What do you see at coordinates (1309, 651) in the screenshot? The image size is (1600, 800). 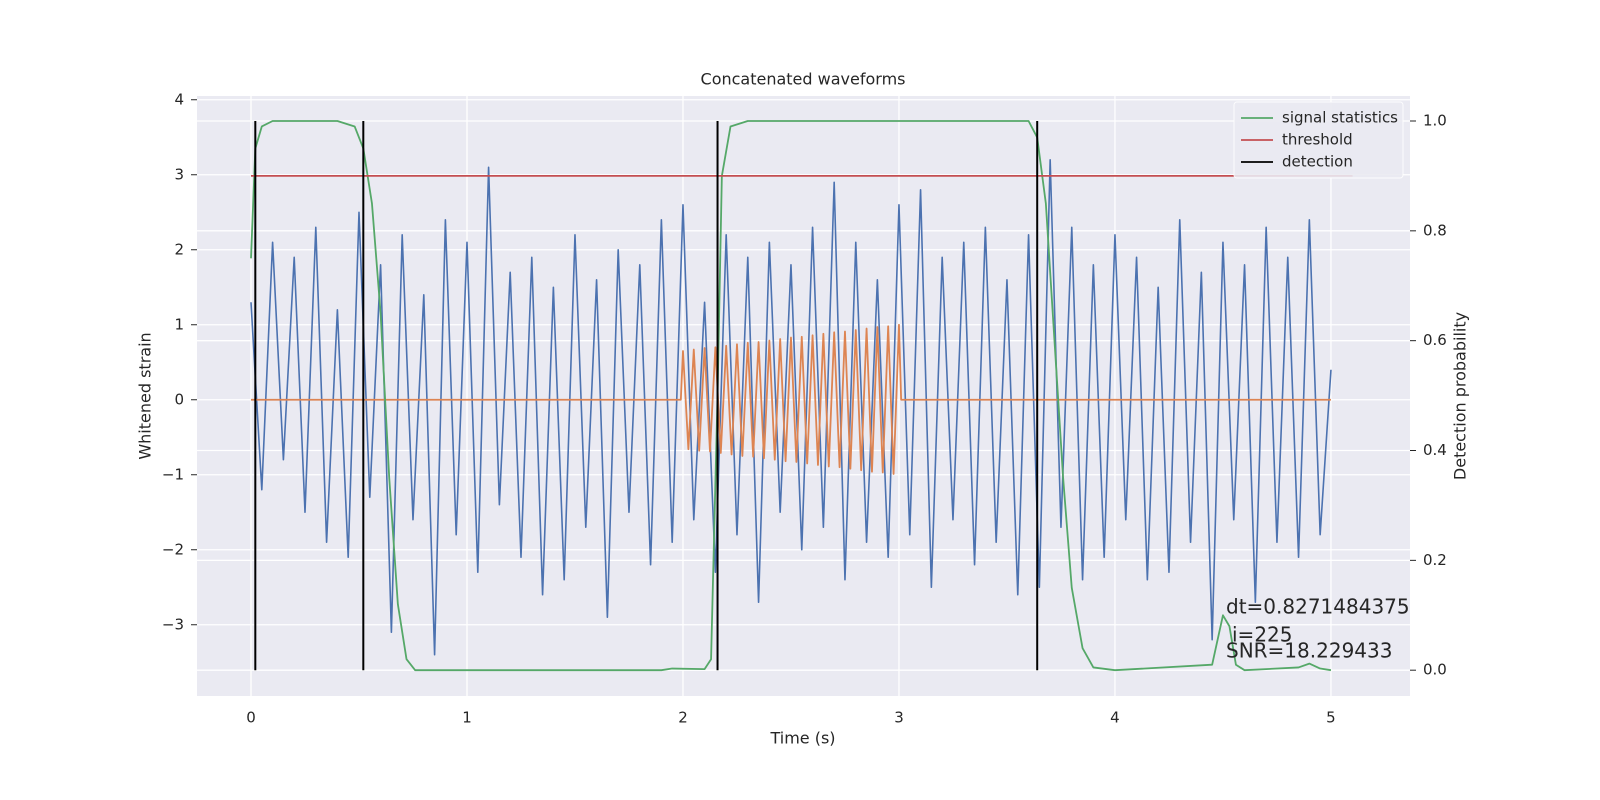 I see `annotation: SNR=18.229433` at bounding box center [1309, 651].